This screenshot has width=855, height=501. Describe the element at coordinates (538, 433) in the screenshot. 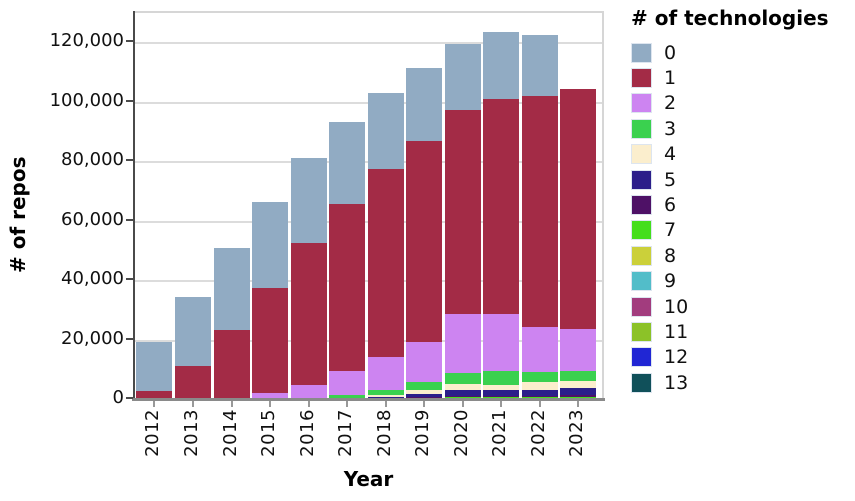

I see `x-tick-label-2022: 2022` at that location.